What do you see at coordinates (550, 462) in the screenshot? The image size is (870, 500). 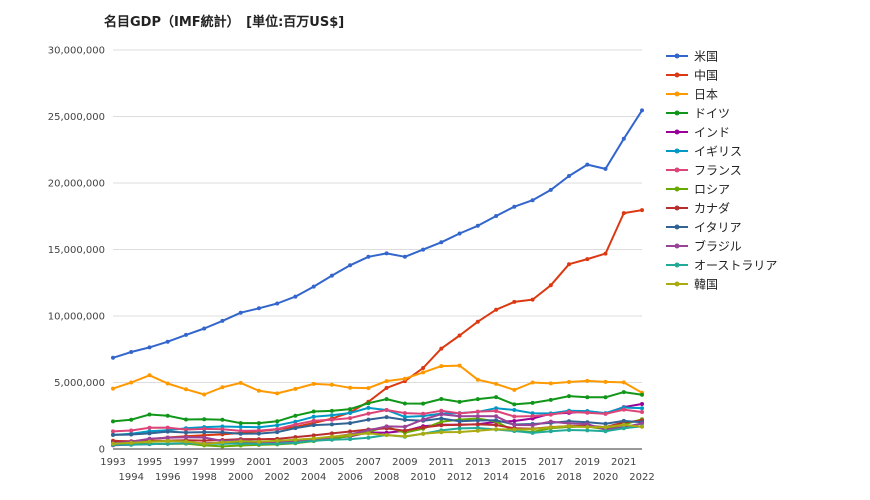 I see `x-tick-label: 2017` at bounding box center [550, 462].